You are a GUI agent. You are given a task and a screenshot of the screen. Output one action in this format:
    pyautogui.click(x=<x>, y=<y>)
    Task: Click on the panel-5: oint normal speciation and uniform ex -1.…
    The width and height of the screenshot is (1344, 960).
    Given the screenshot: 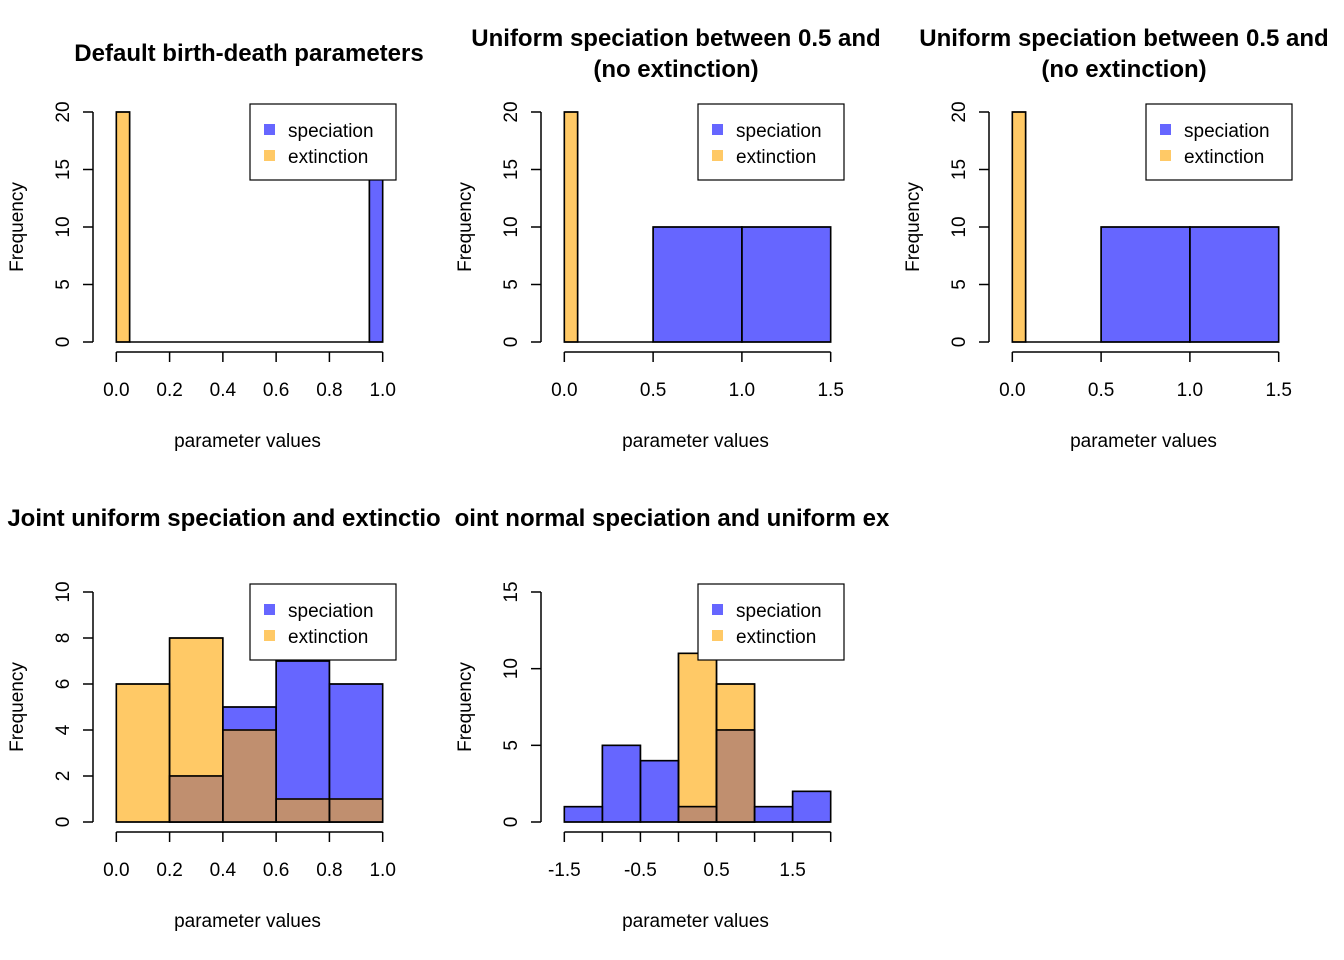 What is the action you would take?
    pyautogui.click(x=672, y=718)
    